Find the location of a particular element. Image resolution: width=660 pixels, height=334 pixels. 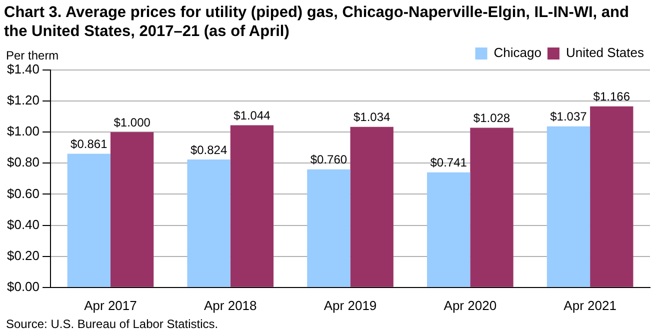

x-tick-label: Apr 2018 is located at coordinates (230, 305).